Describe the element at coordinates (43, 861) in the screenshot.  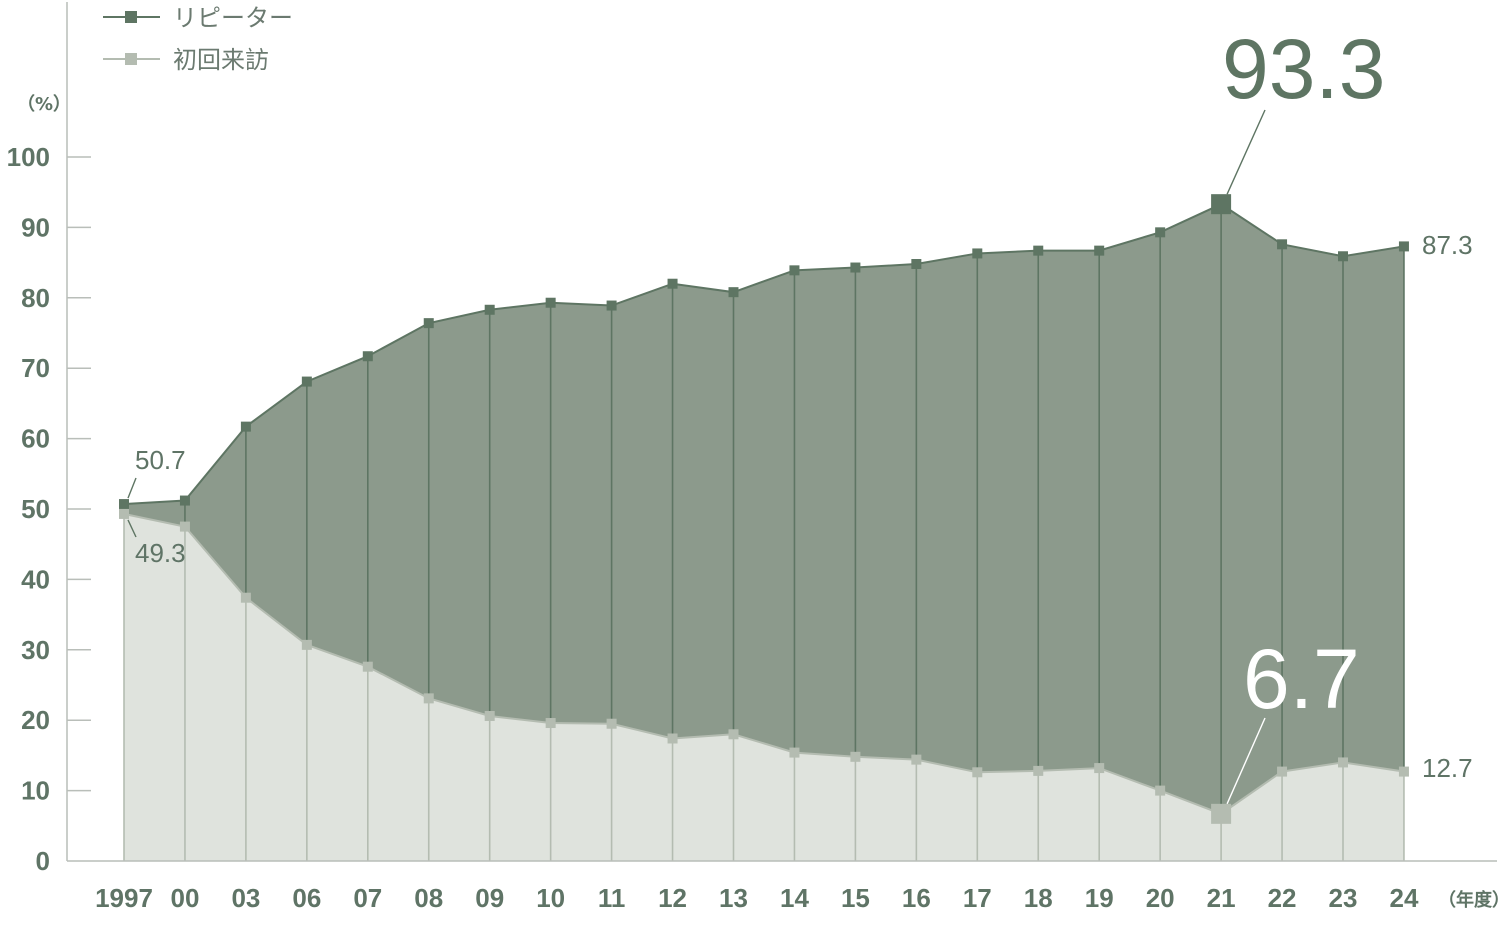
I see `y-tick-label-0: 0` at that location.